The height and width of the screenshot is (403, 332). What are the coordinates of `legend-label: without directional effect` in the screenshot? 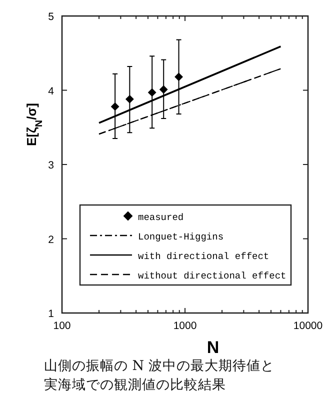 It's located at (212, 276).